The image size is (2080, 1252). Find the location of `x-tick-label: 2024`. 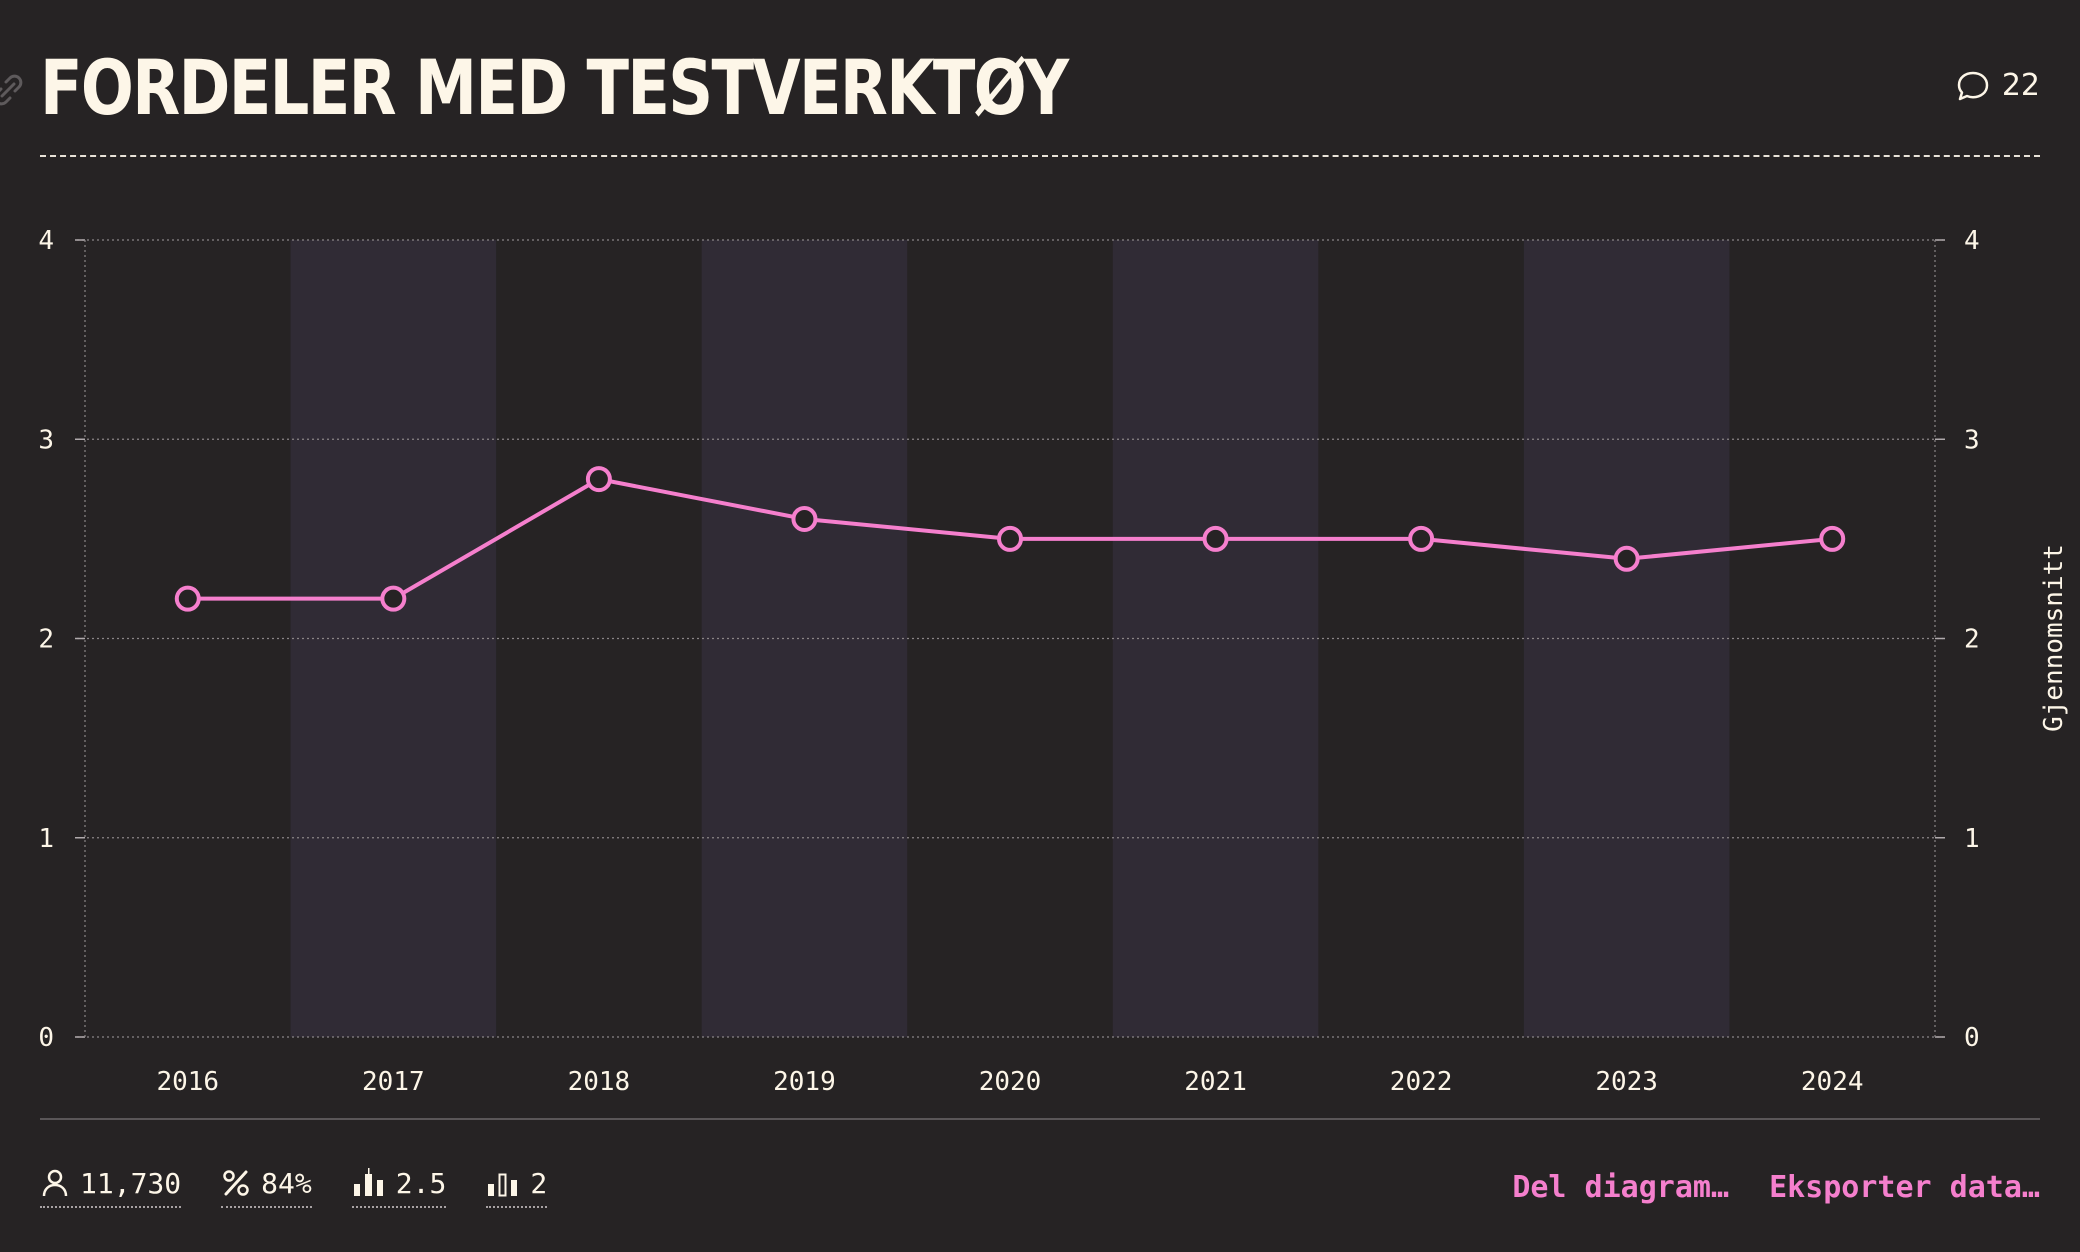

x-tick-label: 2024 is located at coordinates (1832, 1082).